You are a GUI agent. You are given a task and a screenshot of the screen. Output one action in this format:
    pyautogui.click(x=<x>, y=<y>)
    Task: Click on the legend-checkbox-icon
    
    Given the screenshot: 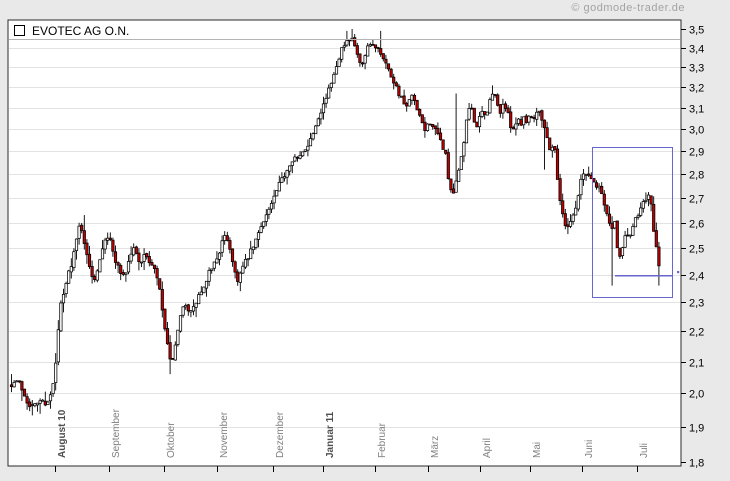 What is the action you would take?
    pyautogui.click(x=19, y=30)
    